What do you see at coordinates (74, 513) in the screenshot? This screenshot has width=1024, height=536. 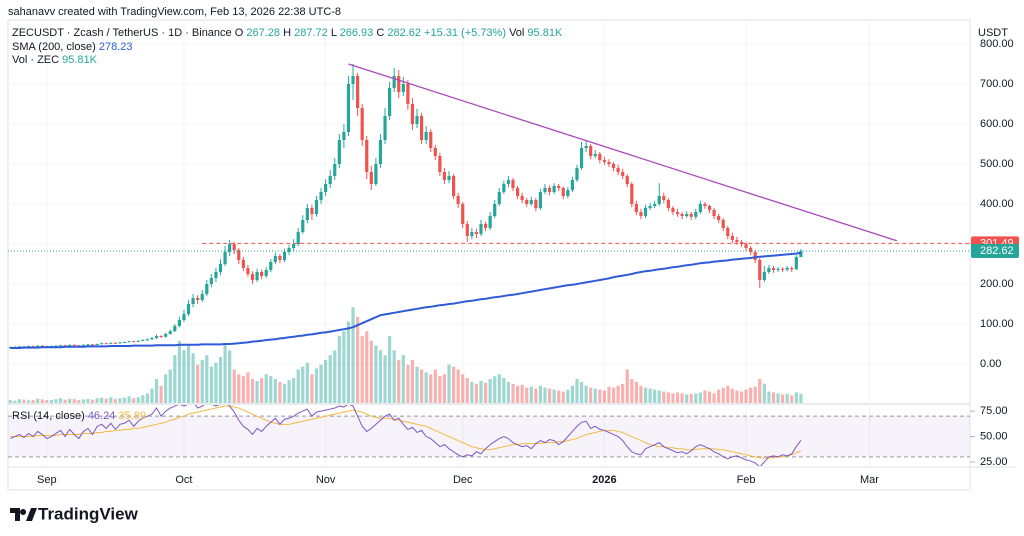 I see `logo: TradingView` at bounding box center [74, 513].